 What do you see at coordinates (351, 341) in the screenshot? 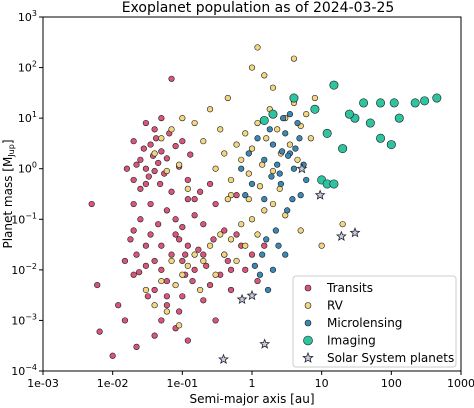
I see `legend-entry-label: Imaging` at bounding box center [351, 341].